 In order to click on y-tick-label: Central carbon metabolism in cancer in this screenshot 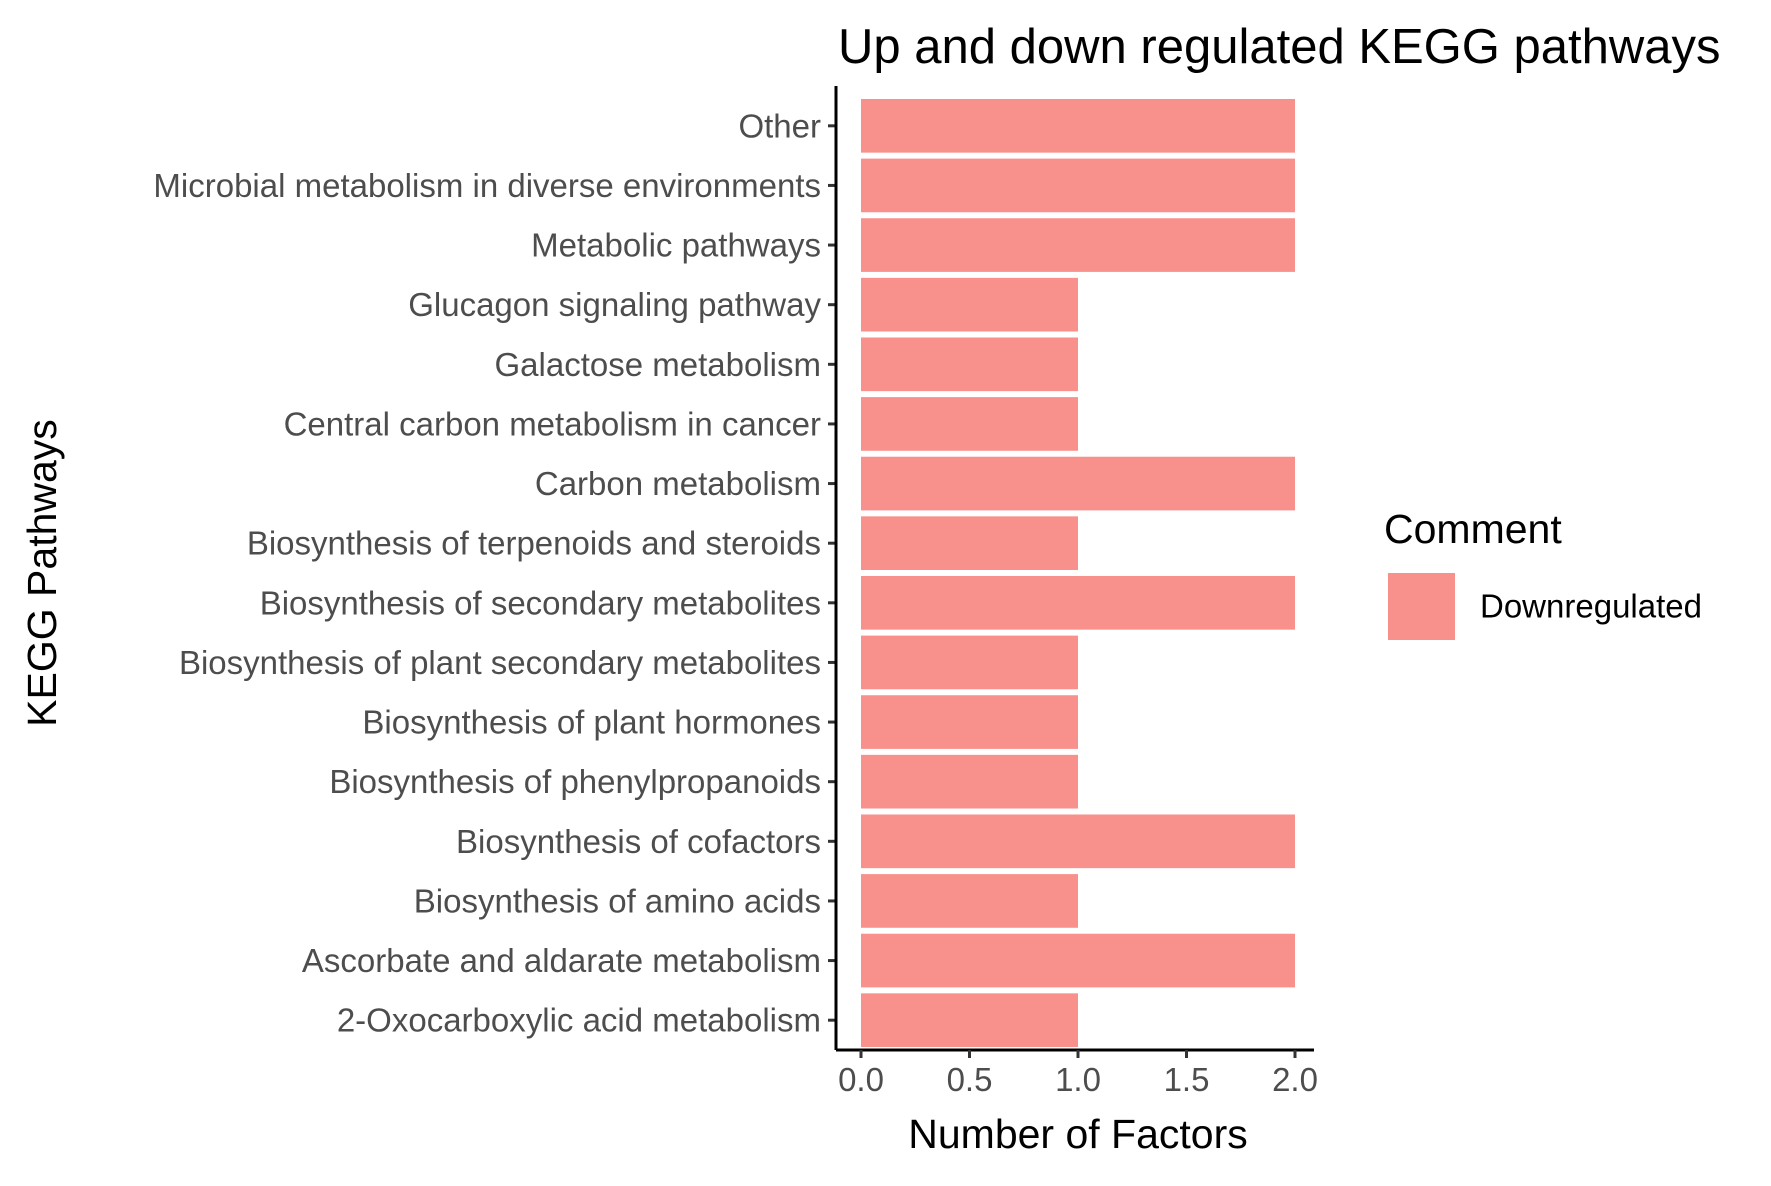, I will do `click(552, 423)`.